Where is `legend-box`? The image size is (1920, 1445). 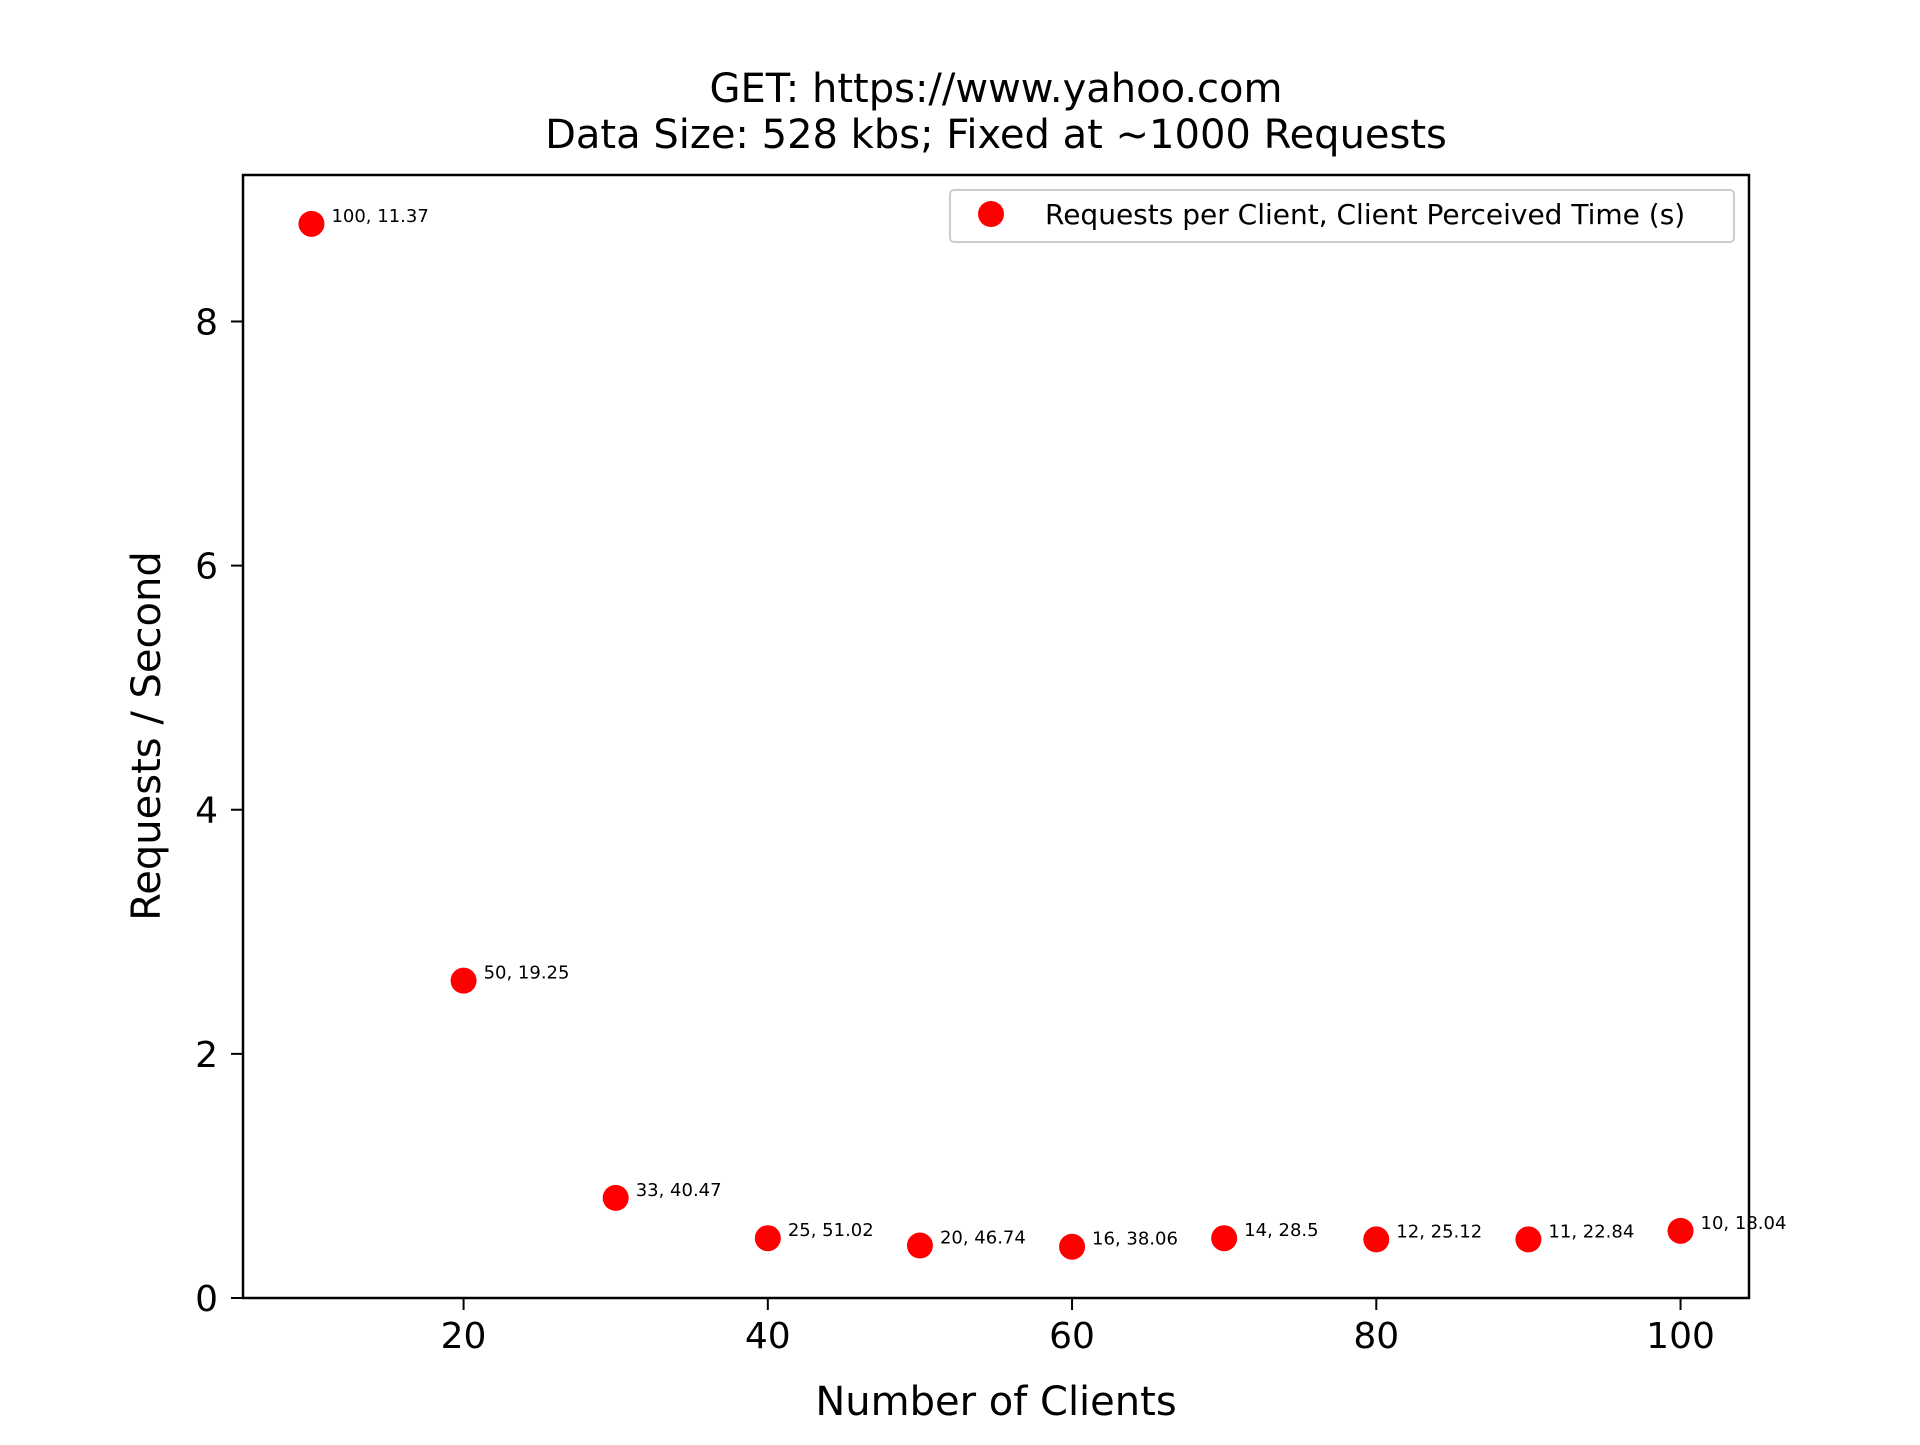 legend-box is located at coordinates (1342, 216).